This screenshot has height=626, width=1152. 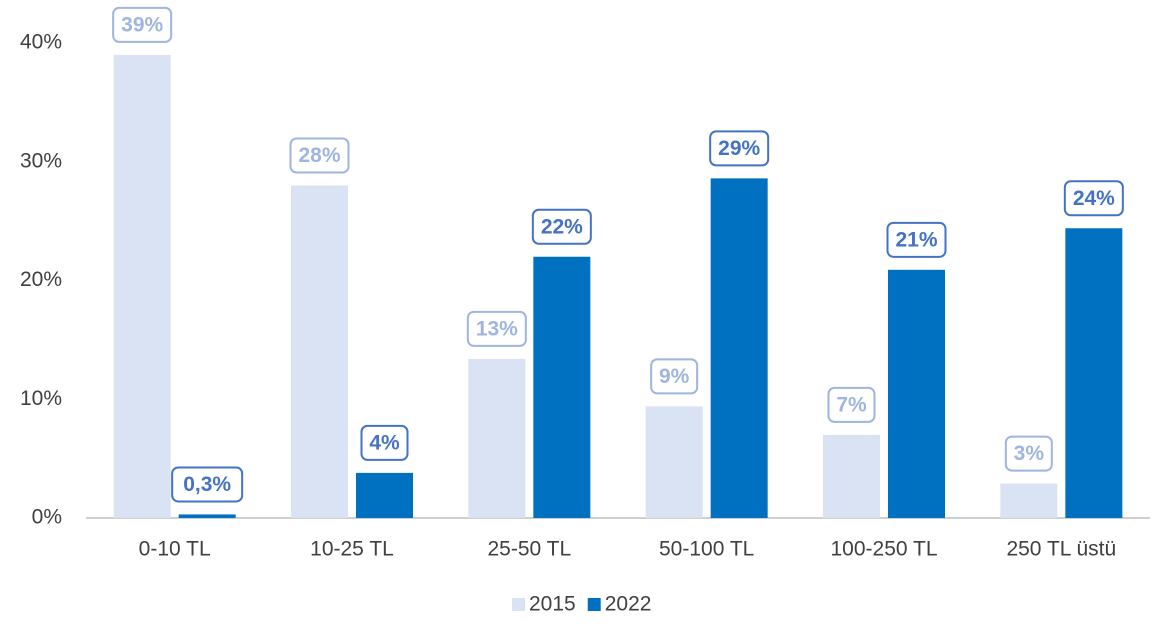 I want to click on value-label: 21%, so click(x=916, y=239).